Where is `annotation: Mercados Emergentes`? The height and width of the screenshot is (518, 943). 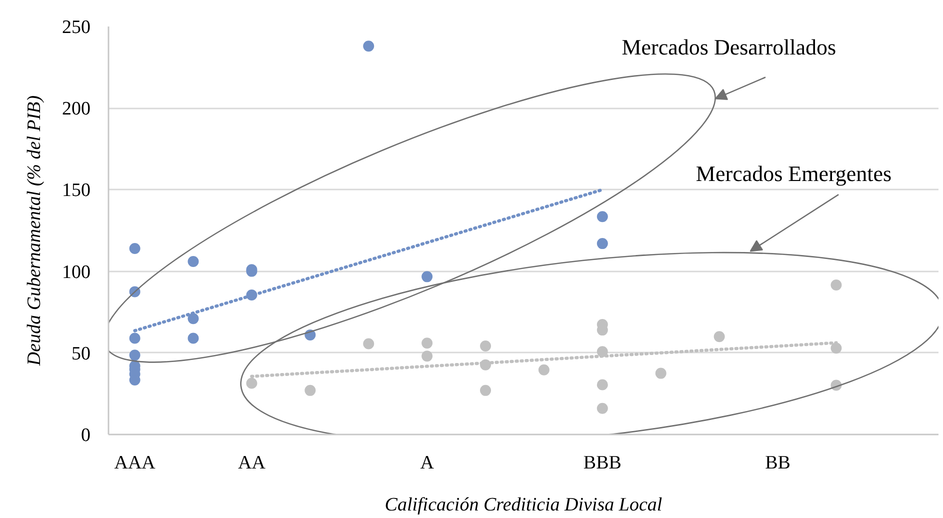 annotation: Mercados Emergentes is located at coordinates (794, 173).